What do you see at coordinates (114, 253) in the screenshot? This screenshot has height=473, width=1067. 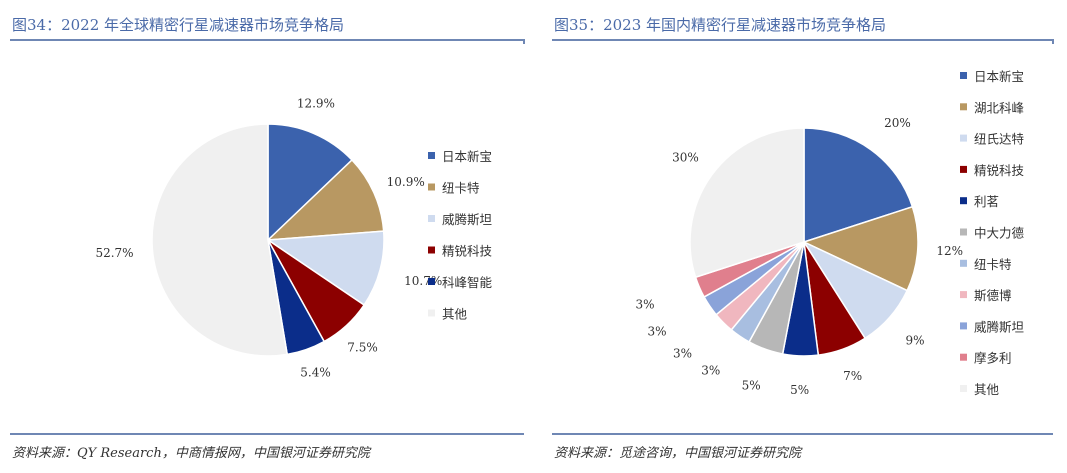 I see `value-label-6: 52.7%` at bounding box center [114, 253].